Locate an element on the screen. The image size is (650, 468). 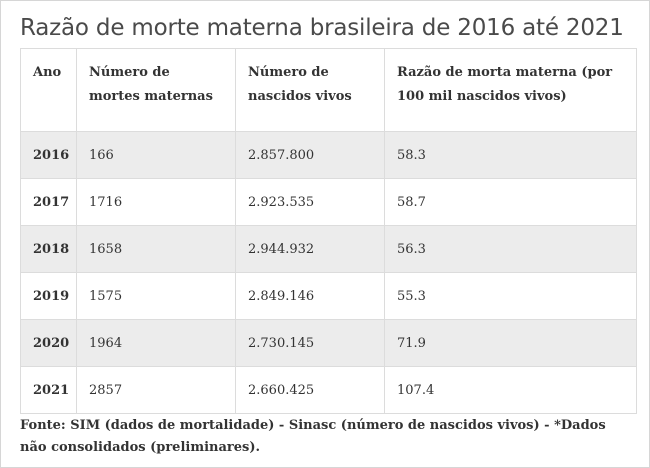
cell-maternal-deaths: 2857 is located at coordinates (156, 390).